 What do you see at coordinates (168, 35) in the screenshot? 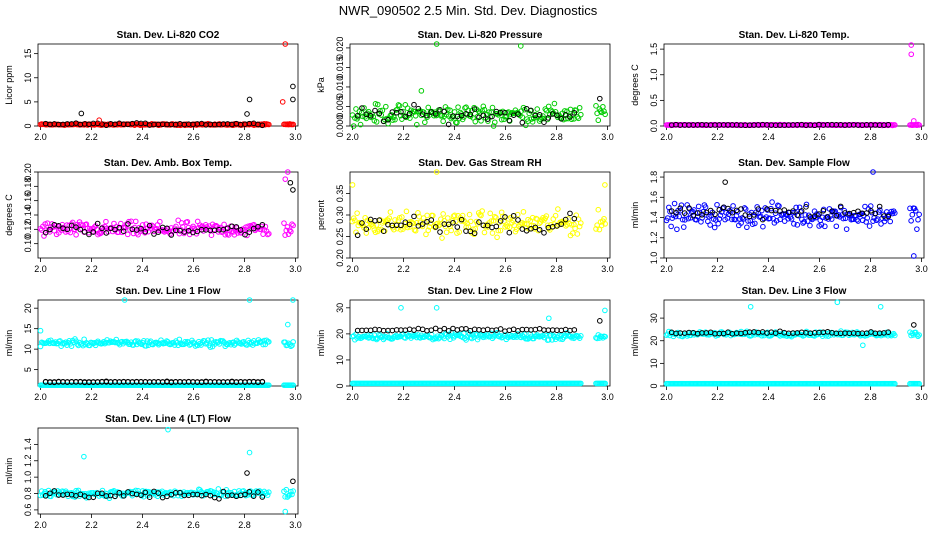
I see `panel-title: Stan. Dev. Li-820 CO2` at bounding box center [168, 35].